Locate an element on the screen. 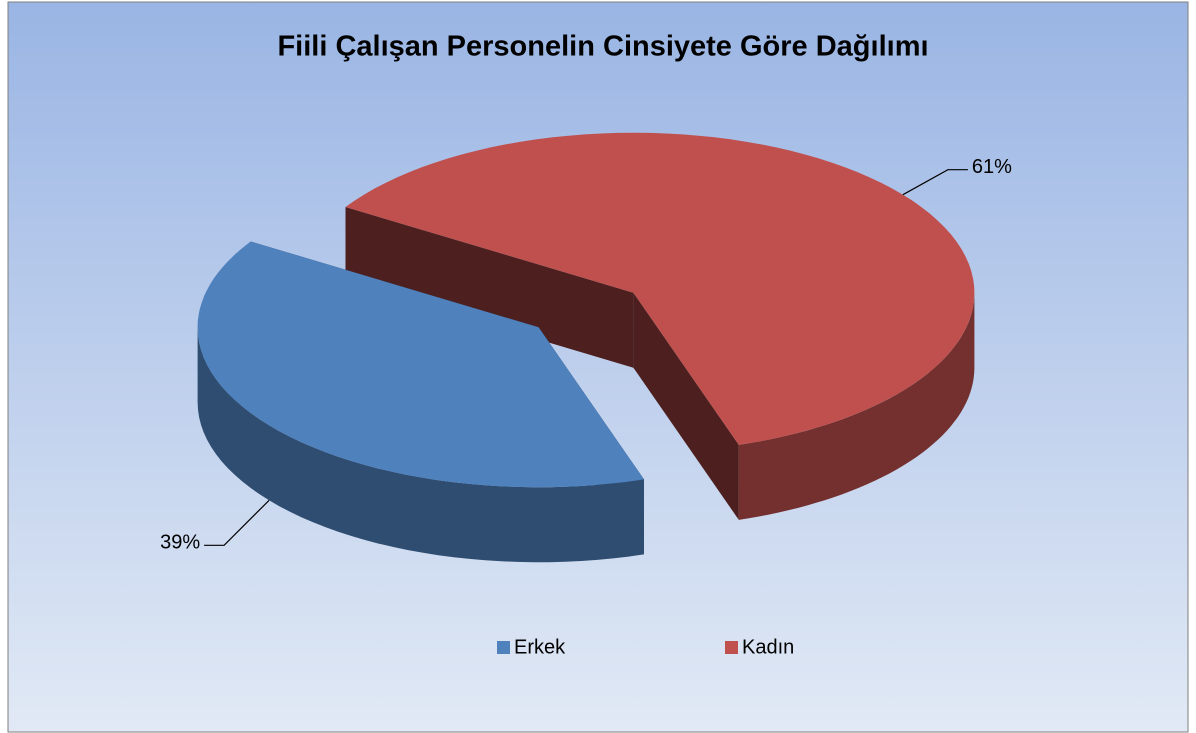  data-label: 39% is located at coordinates (180, 543).